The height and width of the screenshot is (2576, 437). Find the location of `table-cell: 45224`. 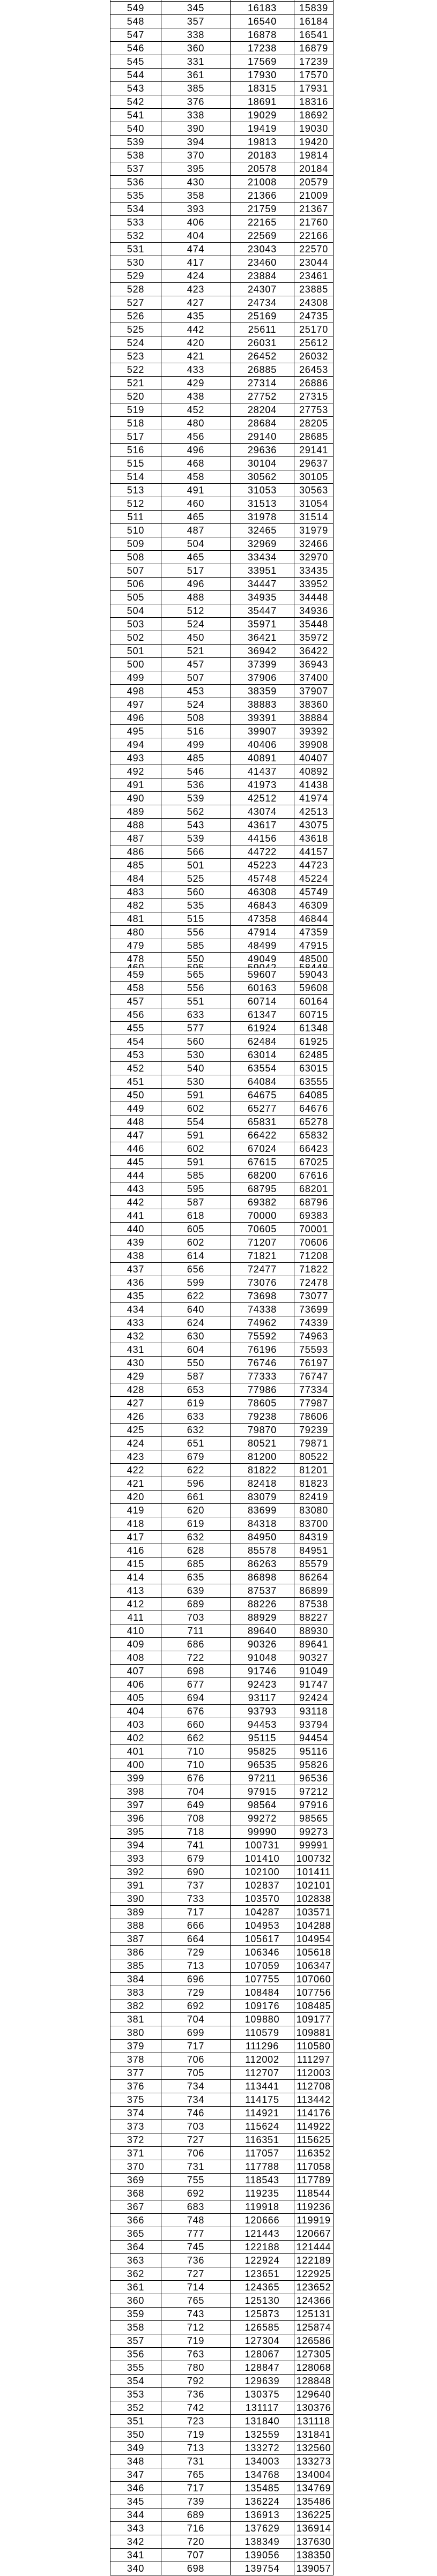

table-cell: 45224 is located at coordinates (314, 879).